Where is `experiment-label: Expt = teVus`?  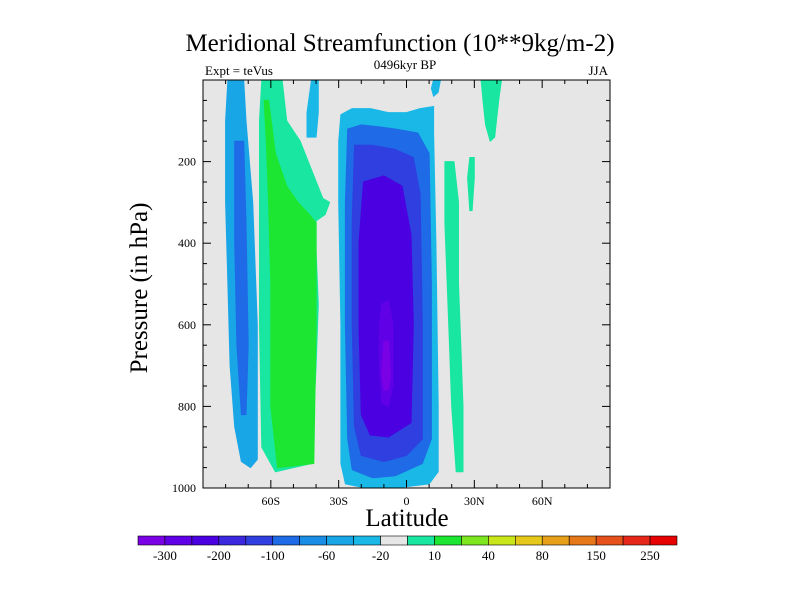 experiment-label: Expt = teVus is located at coordinates (239, 70).